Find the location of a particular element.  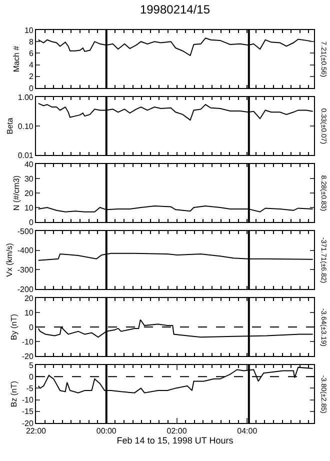

y-tick-label: -5 is located at coordinates (30, 388).